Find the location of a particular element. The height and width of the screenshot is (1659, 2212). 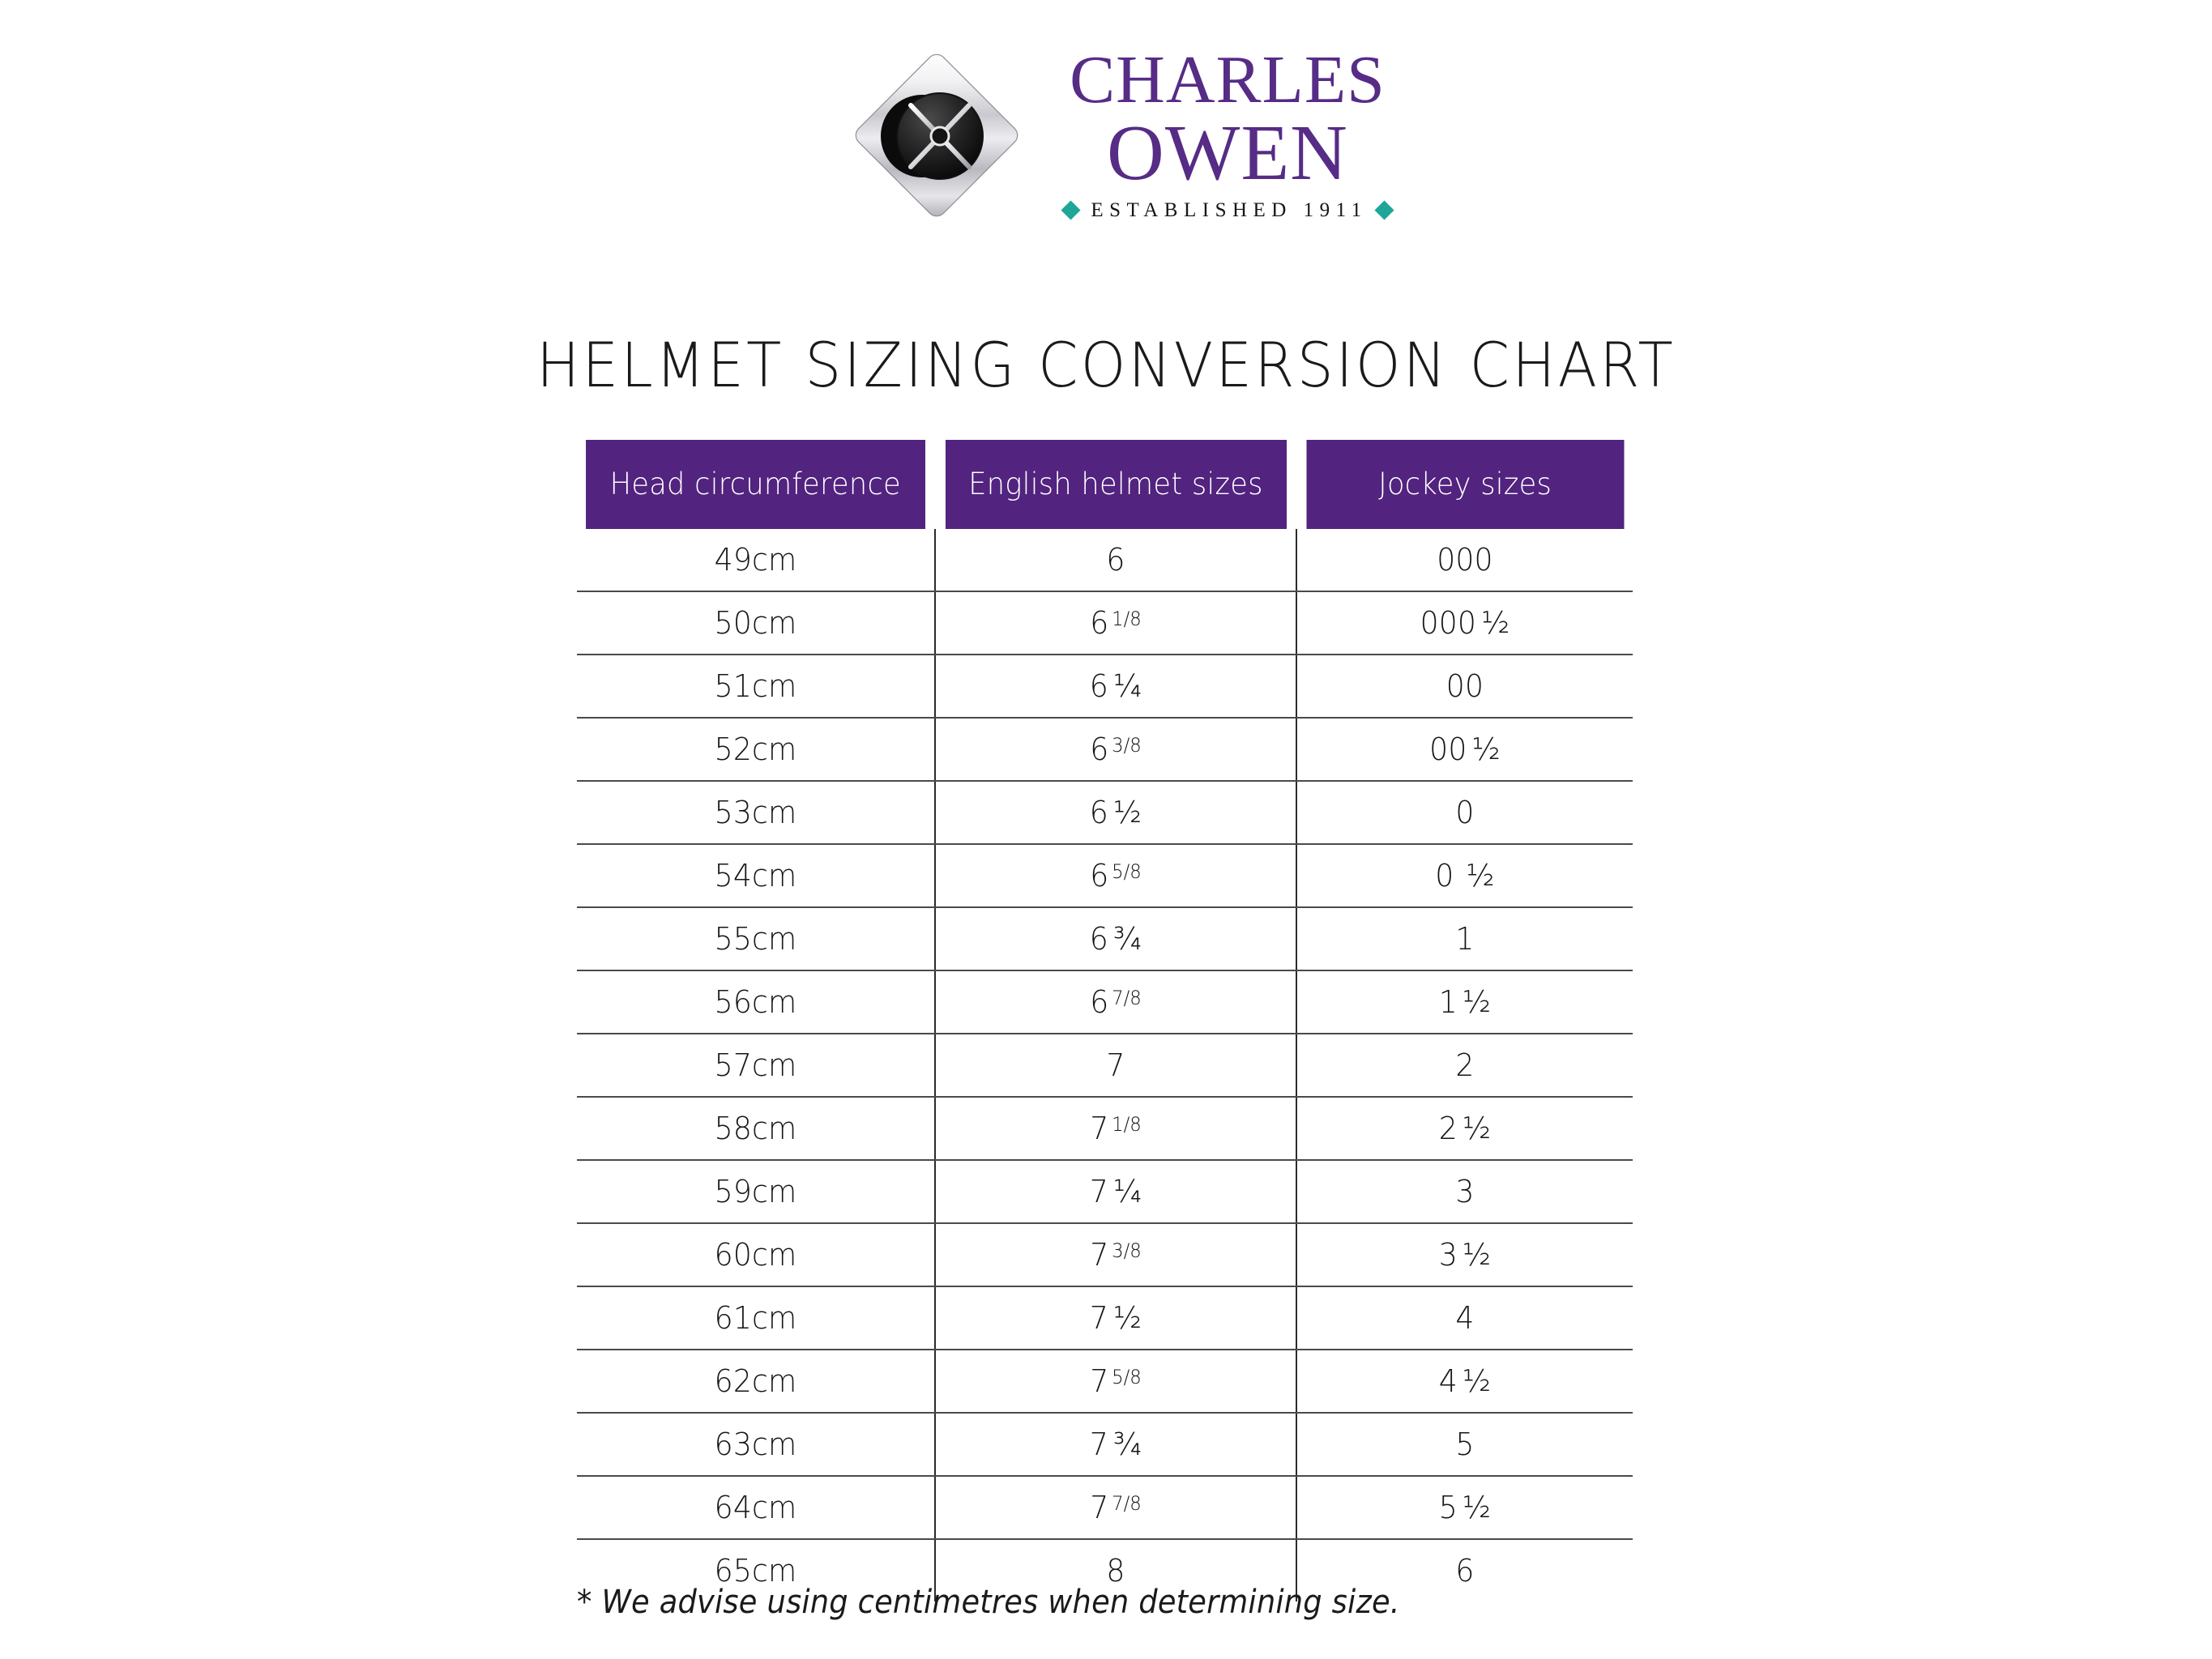

cell-jockey-size: 1 is located at coordinates (1465, 939).